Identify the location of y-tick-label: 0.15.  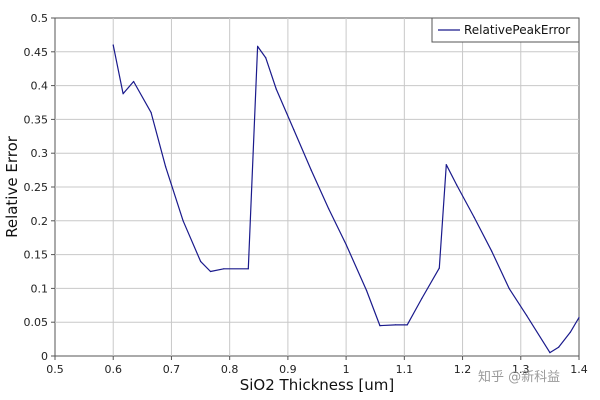
(36, 255).